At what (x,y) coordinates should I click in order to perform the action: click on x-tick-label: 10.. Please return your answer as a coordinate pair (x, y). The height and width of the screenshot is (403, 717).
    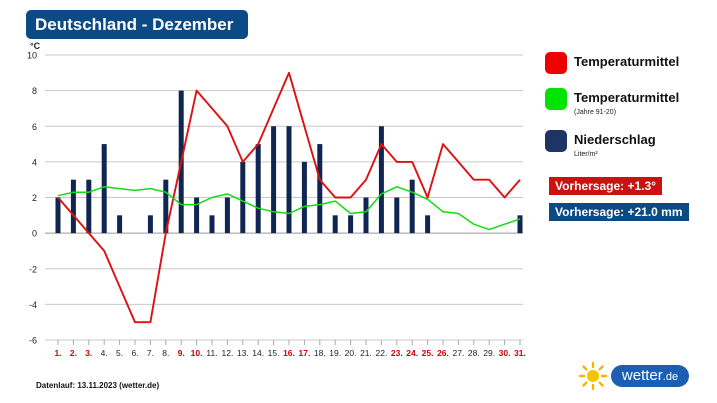
    Looking at the image, I should click on (197, 353).